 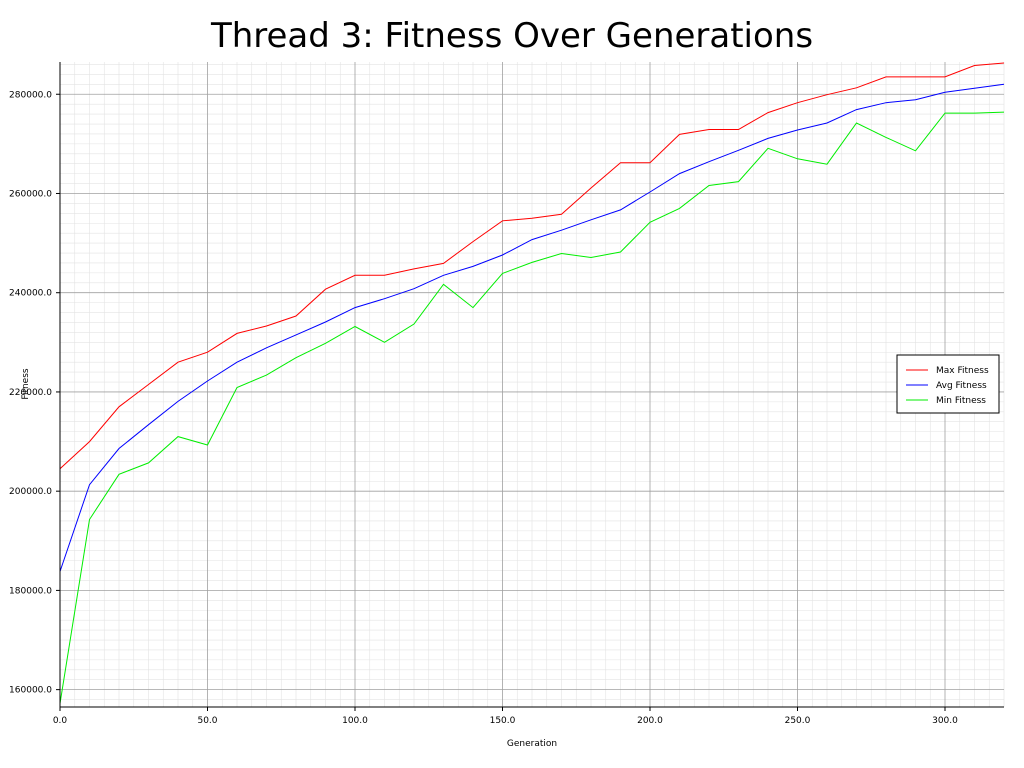 I want to click on chart-title: Thread 3: Fitness Over Generations, so click(x=512, y=36).